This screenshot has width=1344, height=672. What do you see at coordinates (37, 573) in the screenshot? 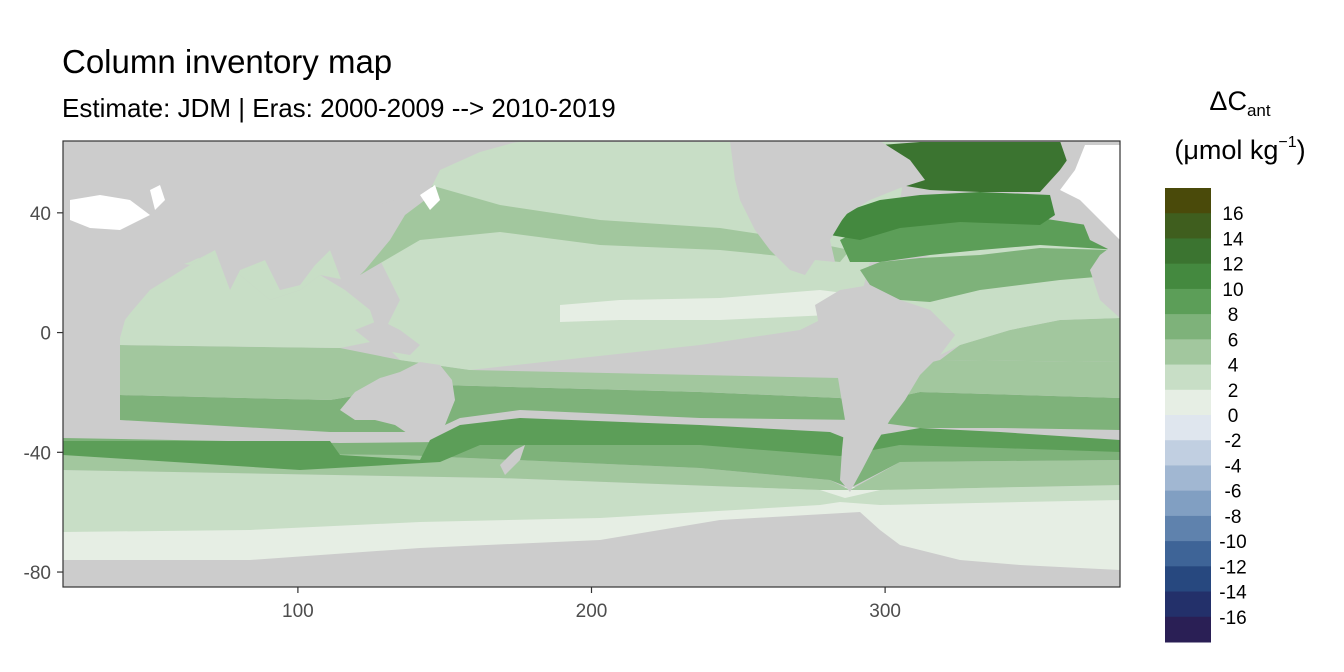
I see `y-tick-label: -80` at bounding box center [37, 573].